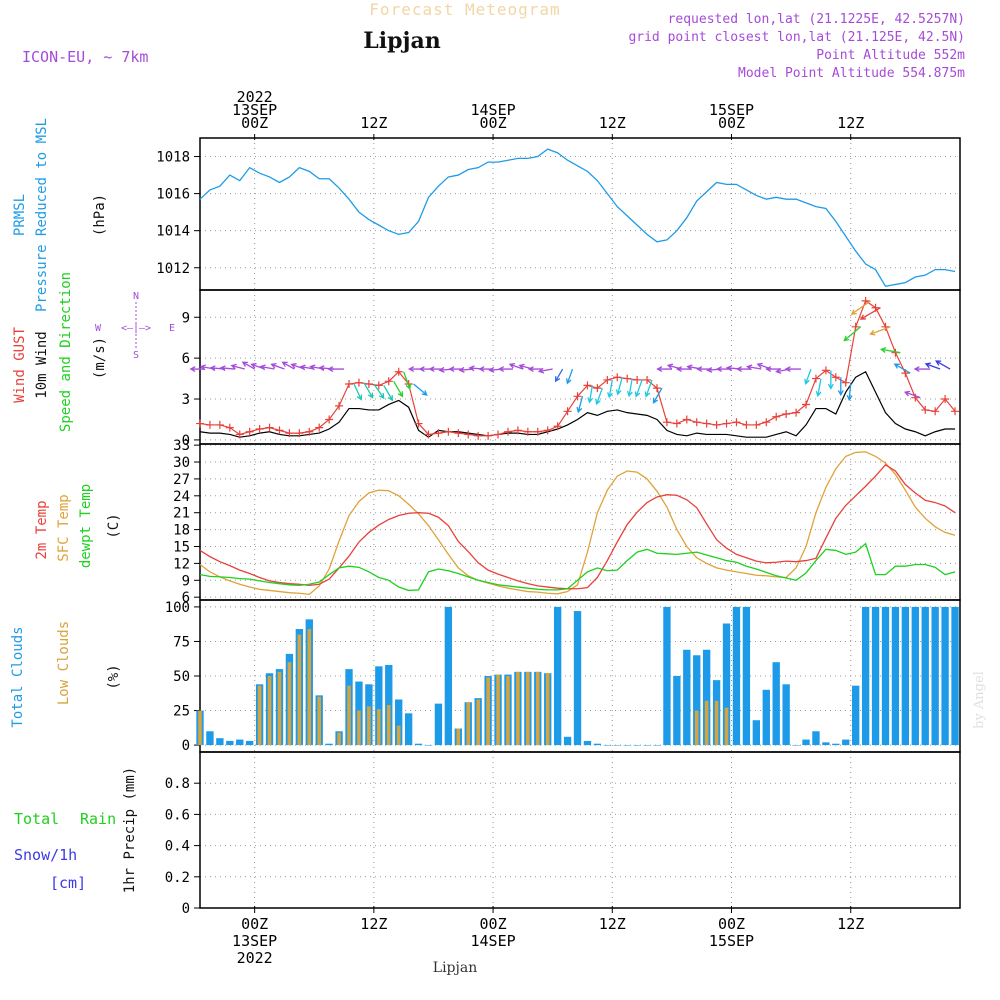 The height and width of the screenshot is (1000, 1000). Describe the element at coordinates (186, 400) in the screenshot. I see `wind-ytick-label: 3` at that location.